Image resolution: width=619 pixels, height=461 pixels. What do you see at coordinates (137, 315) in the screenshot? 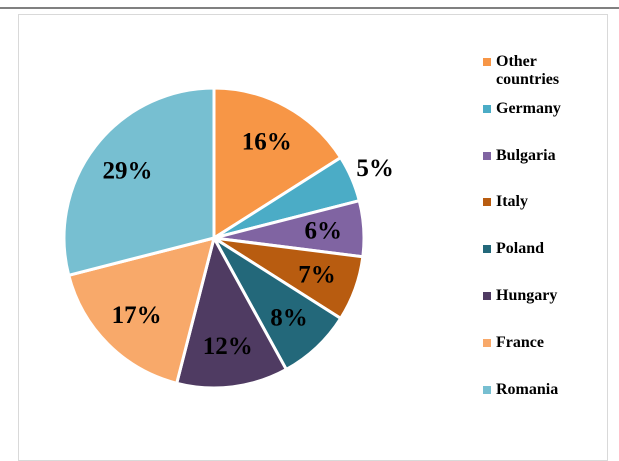
I see `data-label: 17%` at bounding box center [137, 315].